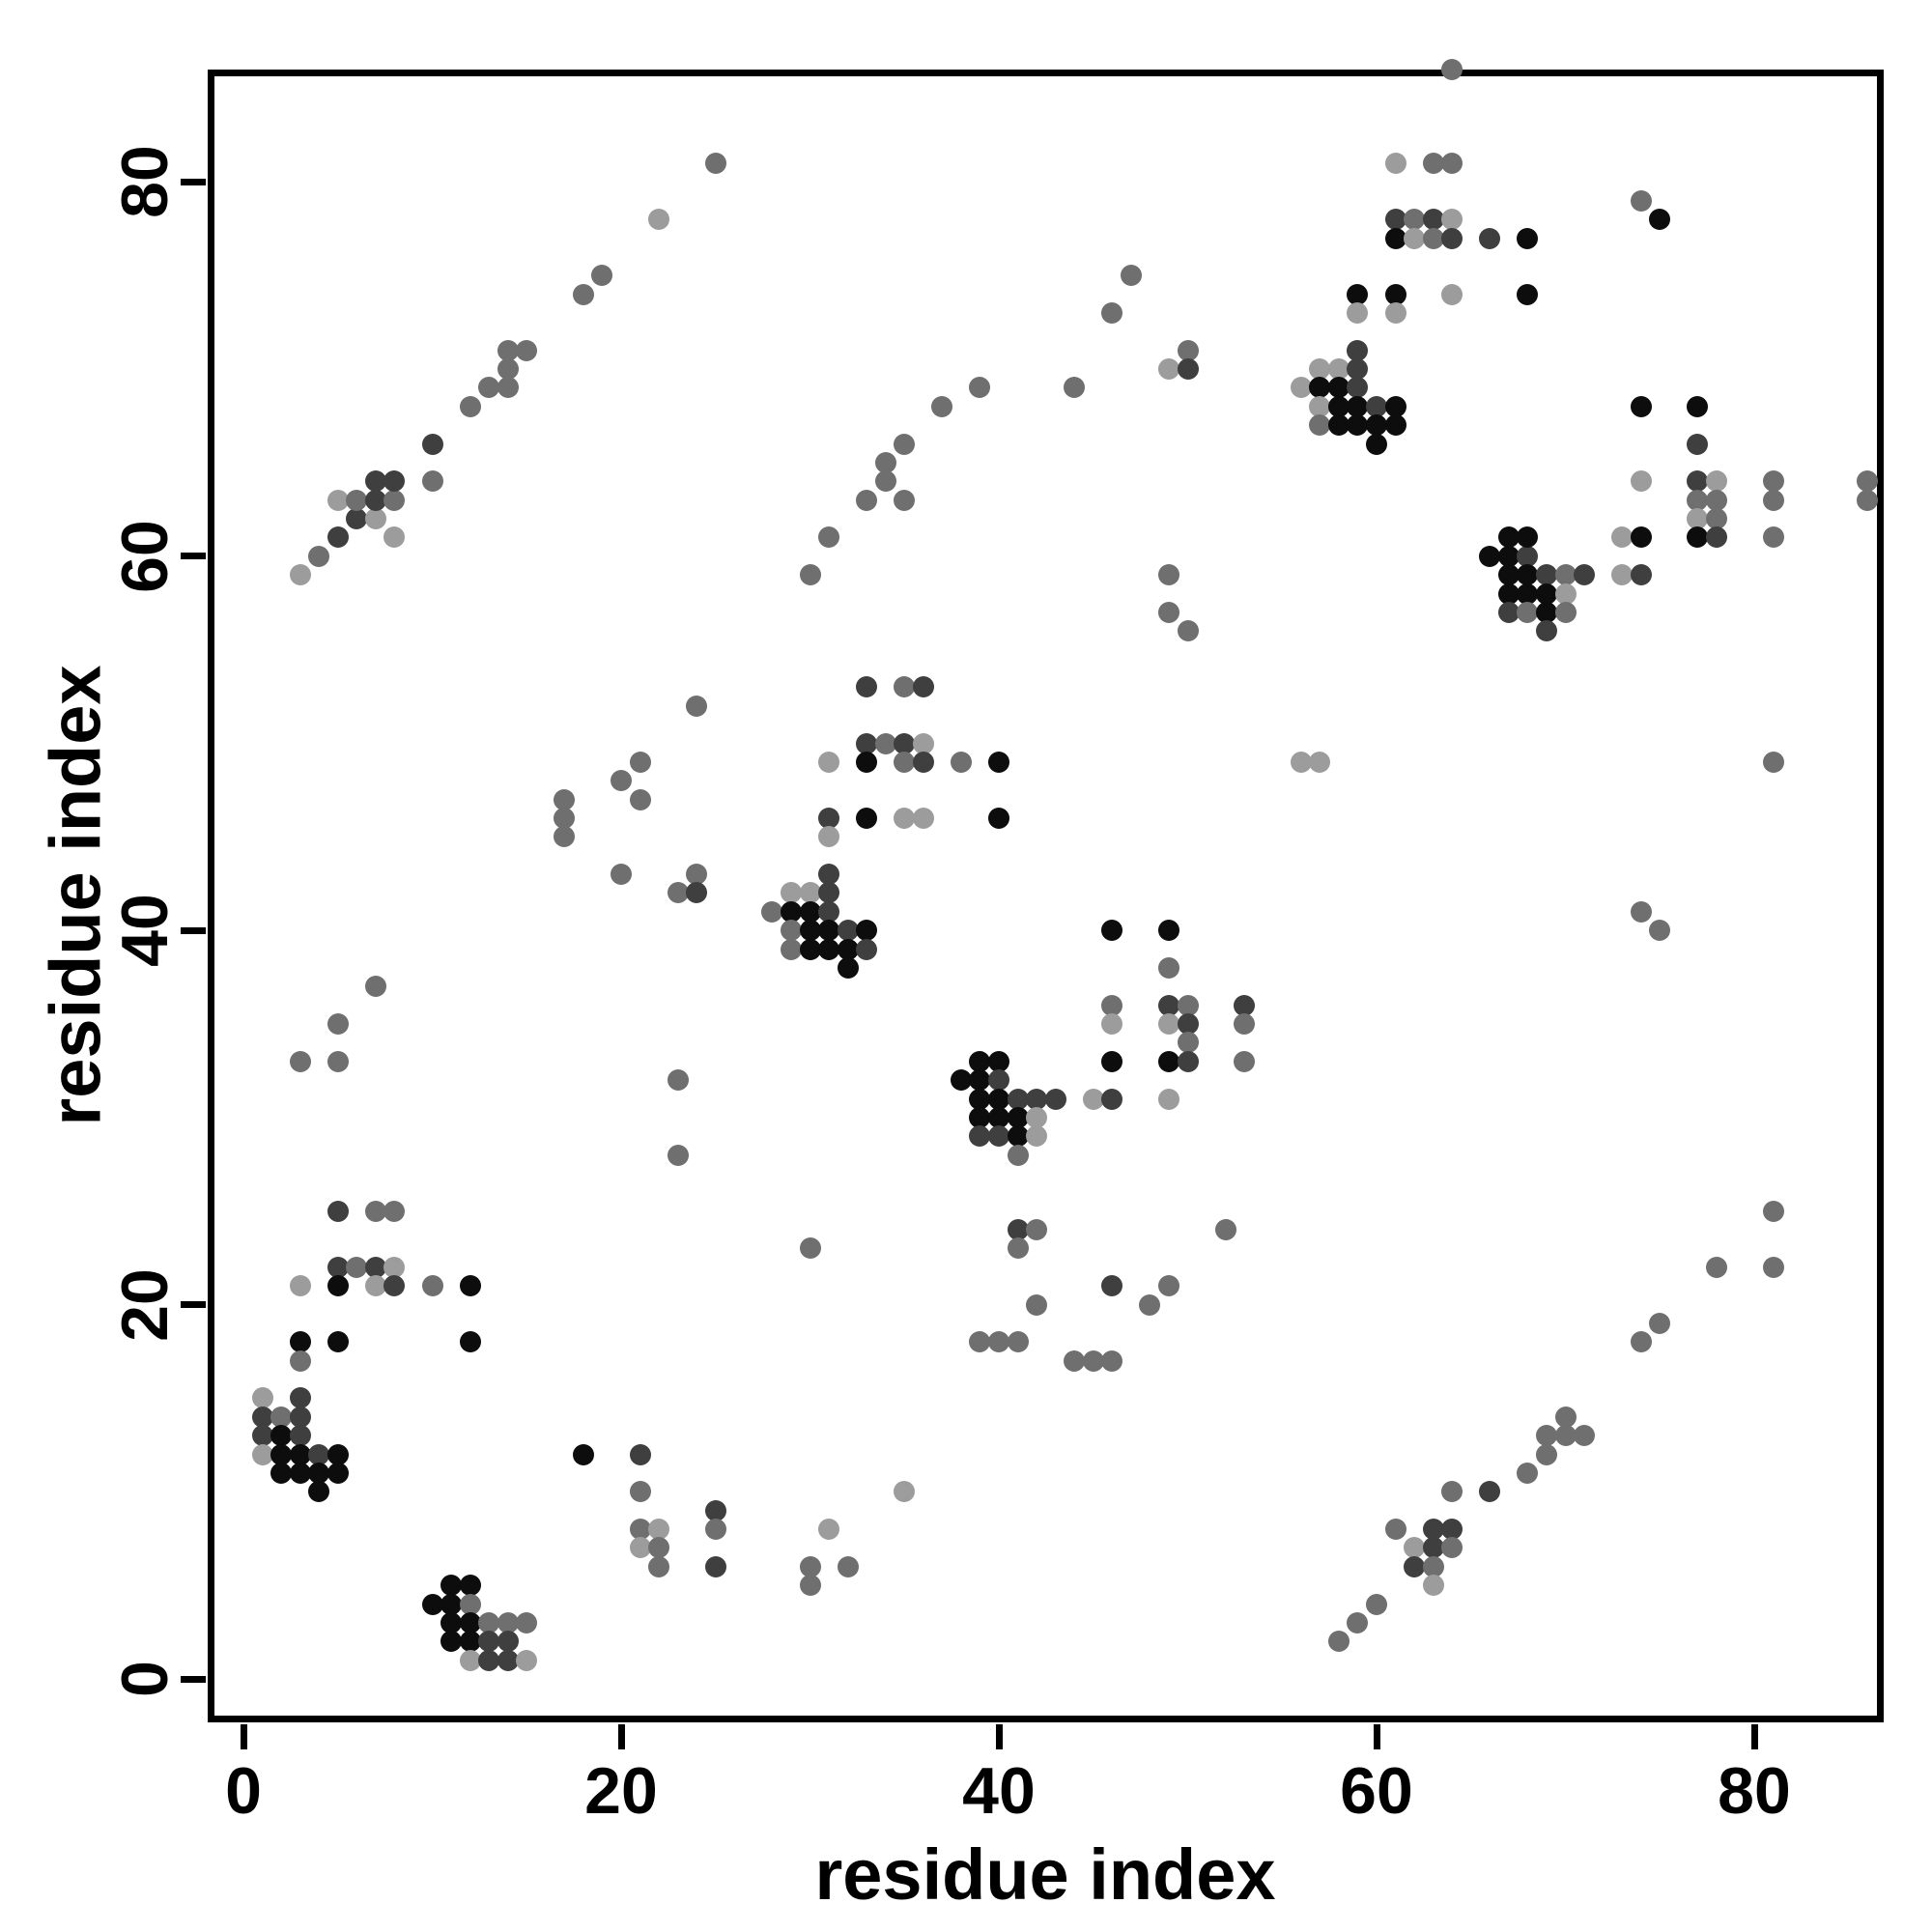 The width and height of the screenshot is (1932, 1932). I want to click on y-tick-label: 40, so click(145, 931).